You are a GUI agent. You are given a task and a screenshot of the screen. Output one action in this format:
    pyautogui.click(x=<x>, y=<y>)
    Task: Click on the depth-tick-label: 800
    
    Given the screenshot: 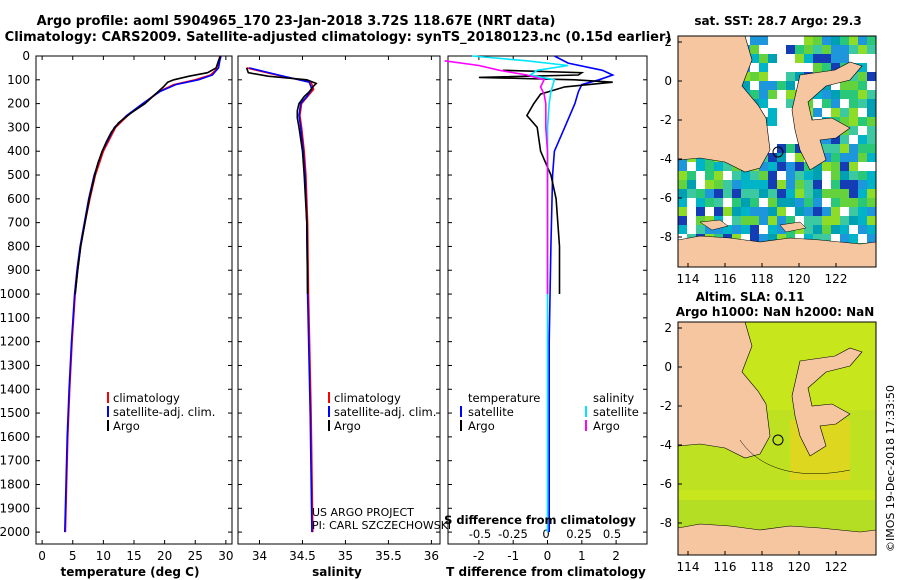 What is the action you would take?
    pyautogui.click(x=18, y=246)
    